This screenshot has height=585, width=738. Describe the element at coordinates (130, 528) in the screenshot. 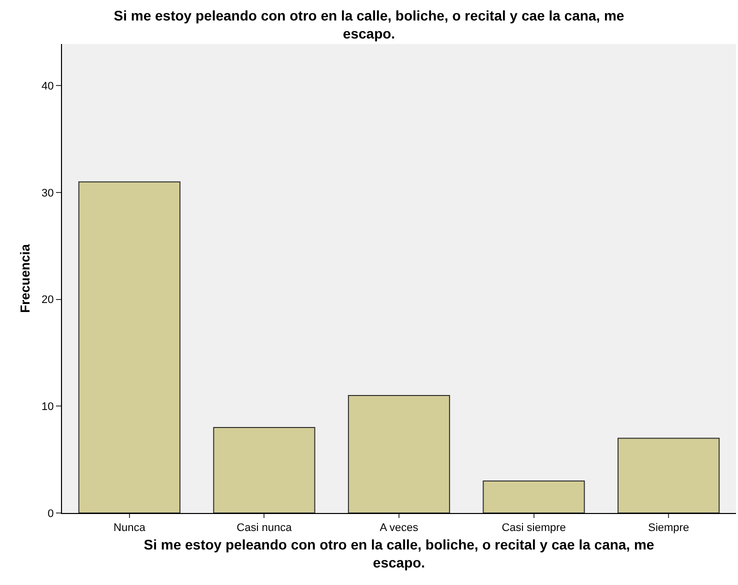

I see `x-tick-label: Nunca` at that location.